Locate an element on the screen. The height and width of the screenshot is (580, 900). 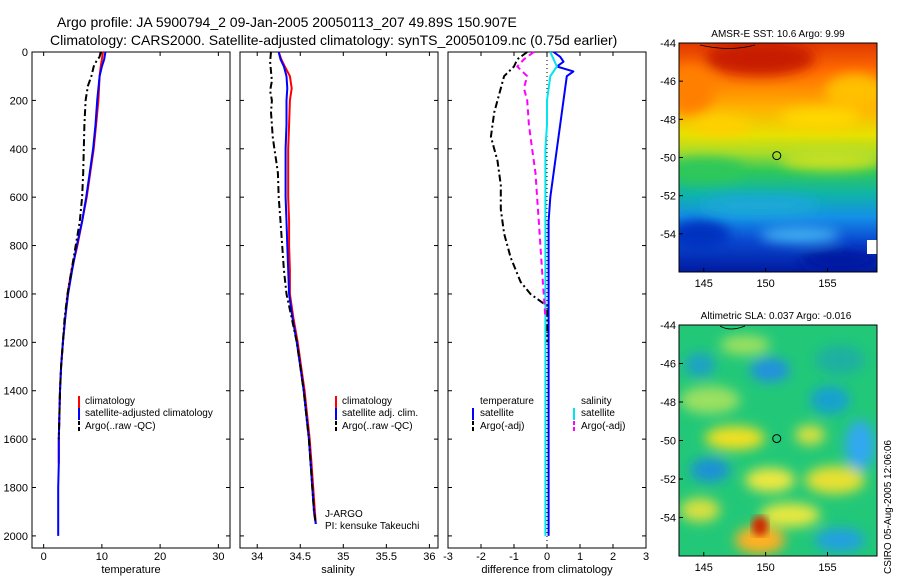
map-y-tick-label: -48 is located at coordinates (668, 403).